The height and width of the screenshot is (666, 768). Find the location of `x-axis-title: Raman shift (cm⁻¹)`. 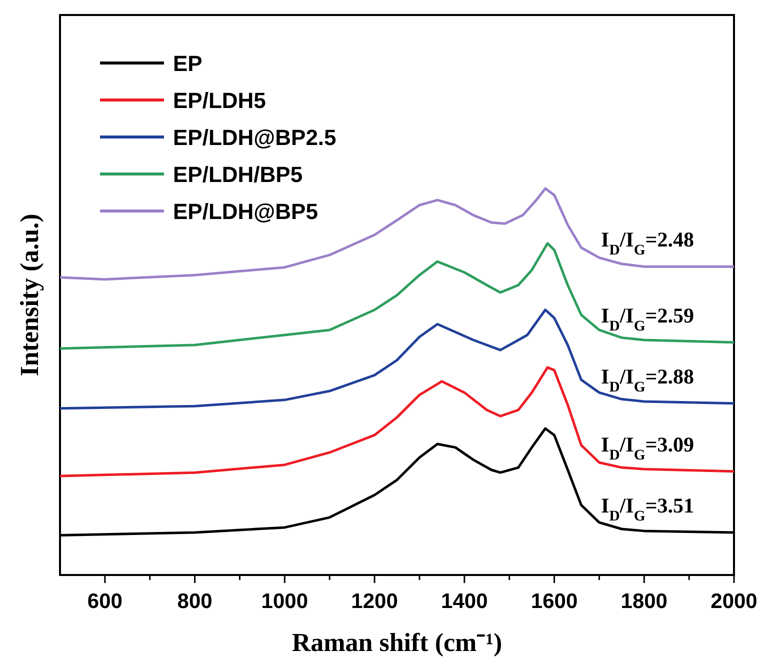

x-axis-title: Raman shift (cm⁻¹) is located at coordinates (397, 642).